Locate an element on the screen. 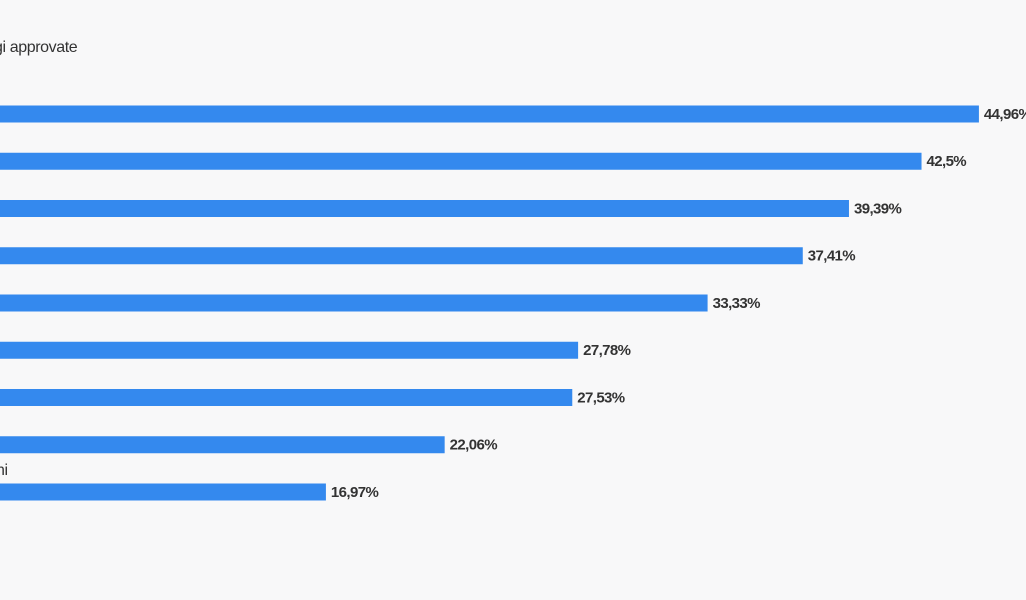  value-label: 22,06% is located at coordinates (474, 445).